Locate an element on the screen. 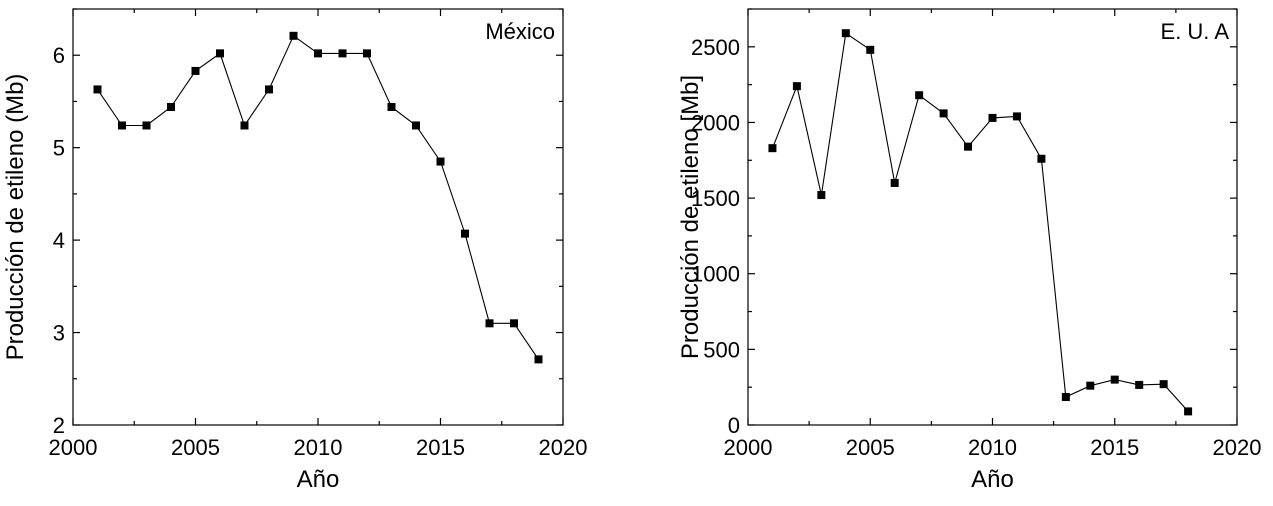 This screenshot has height=506, width=1273. y-tick-label: 4 is located at coordinates (59, 240).